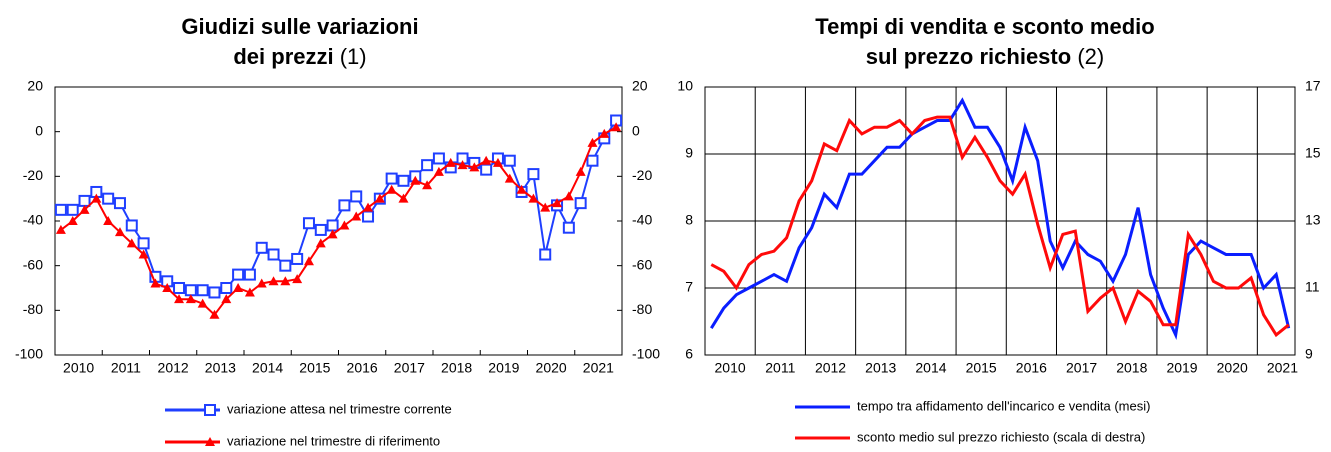 The image size is (1331, 452). Describe the element at coordinates (1313, 220) in the screenshot. I see `y2-tick-label: 13` at that location.